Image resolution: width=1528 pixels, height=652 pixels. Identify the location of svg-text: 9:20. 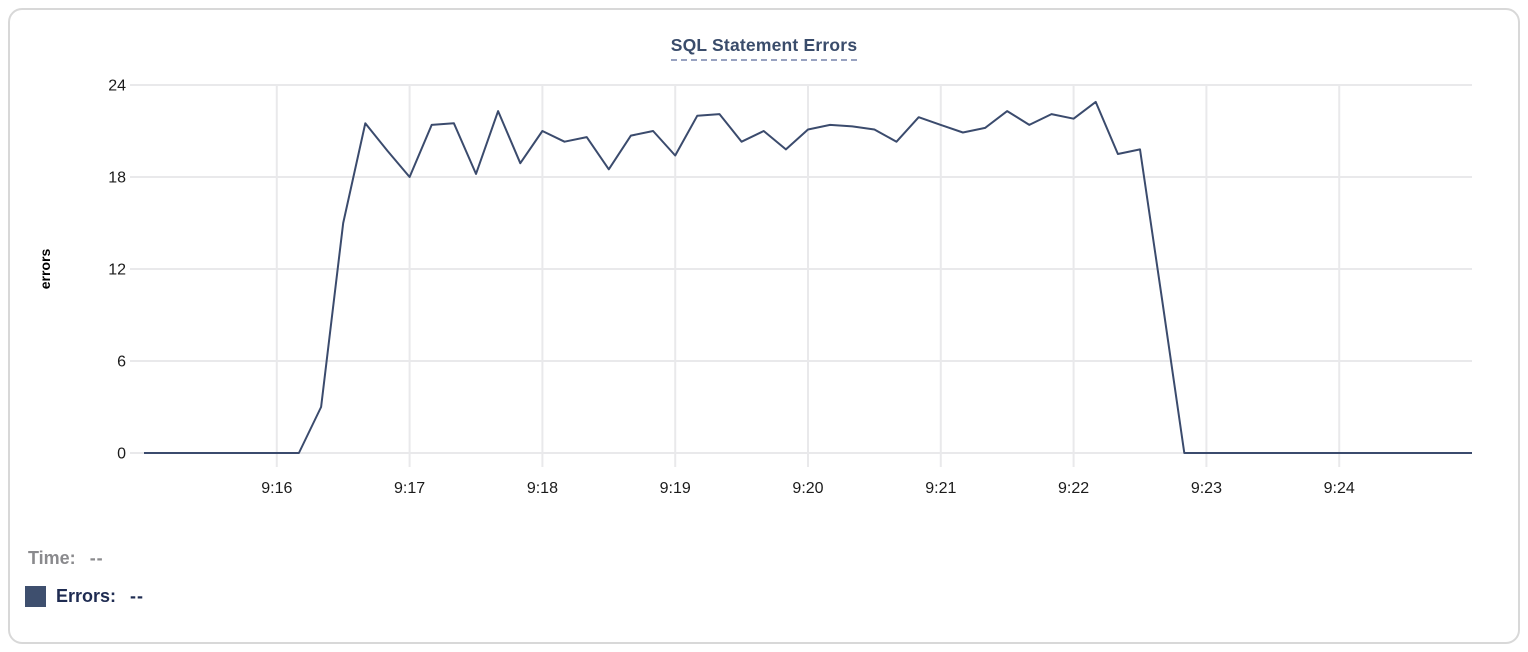
(807, 488).